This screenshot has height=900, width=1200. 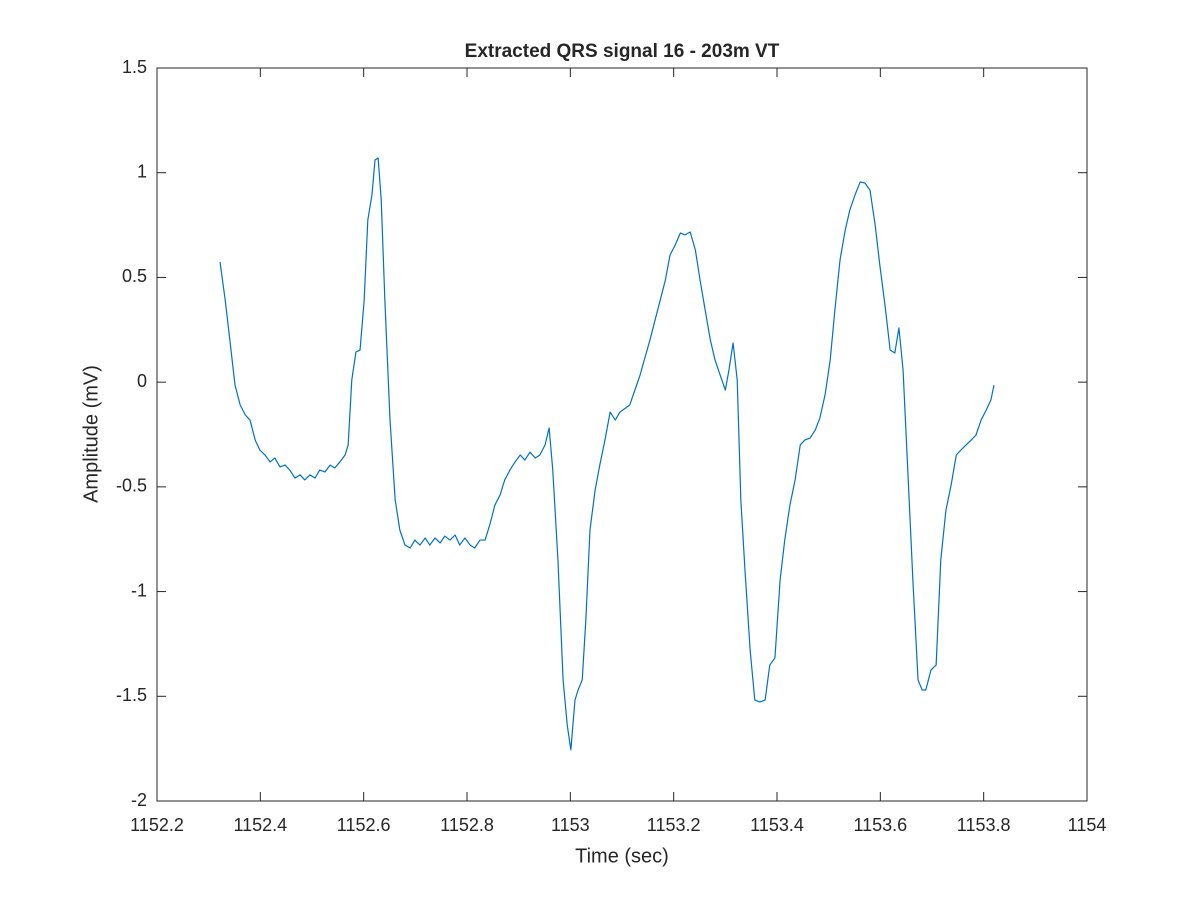 What do you see at coordinates (91, 434) in the screenshot?
I see `y-axis-label: Amplitude (mV)` at bounding box center [91, 434].